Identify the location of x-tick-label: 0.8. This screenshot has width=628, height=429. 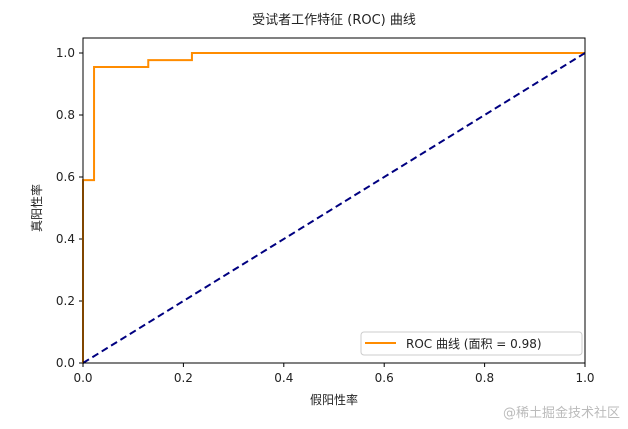
(484, 378).